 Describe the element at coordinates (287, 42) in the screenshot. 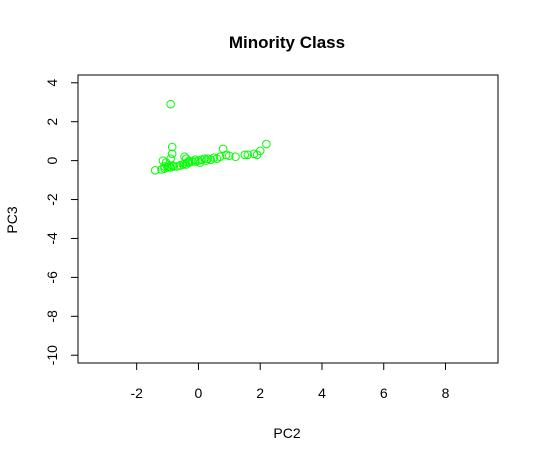

I see `chart-title: Minority Class` at that location.